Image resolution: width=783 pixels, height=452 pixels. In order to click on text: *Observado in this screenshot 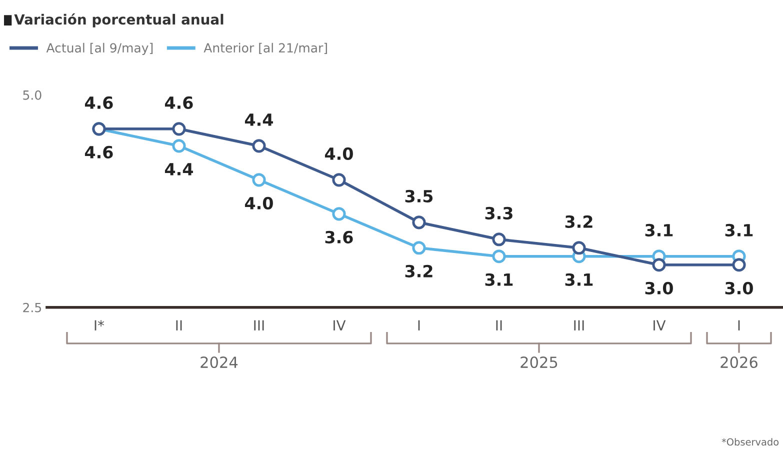, I will do `click(750, 442)`.